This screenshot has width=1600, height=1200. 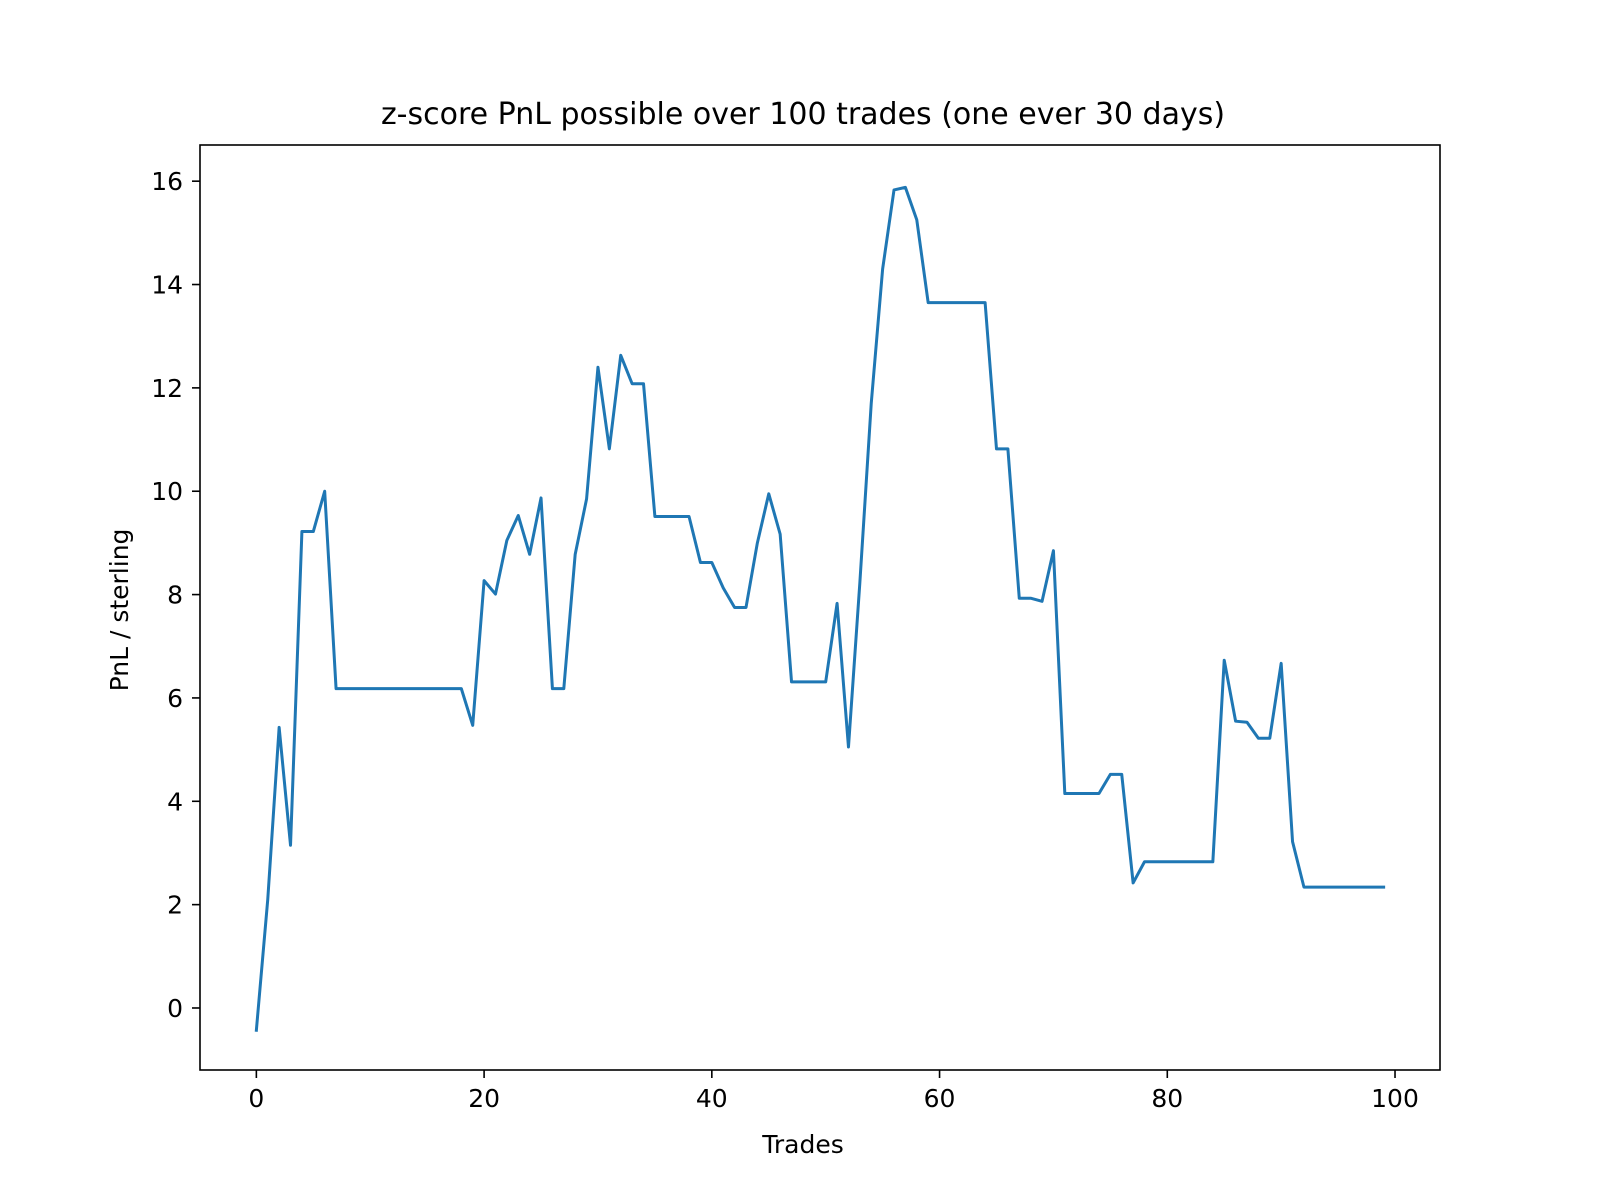 What do you see at coordinates (256, 1098) in the screenshot?
I see `x-tick-label: 0` at bounding box center [256, 1098].